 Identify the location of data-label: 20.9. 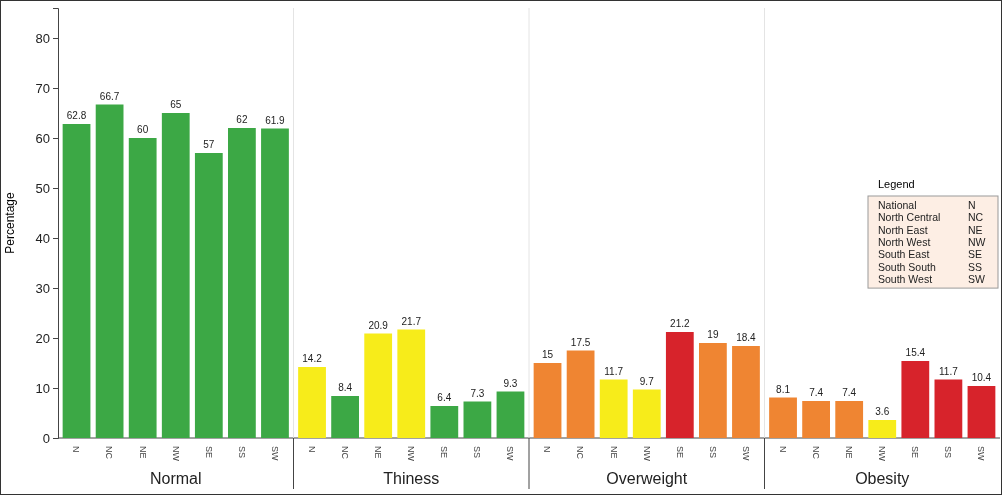
(378, 325).